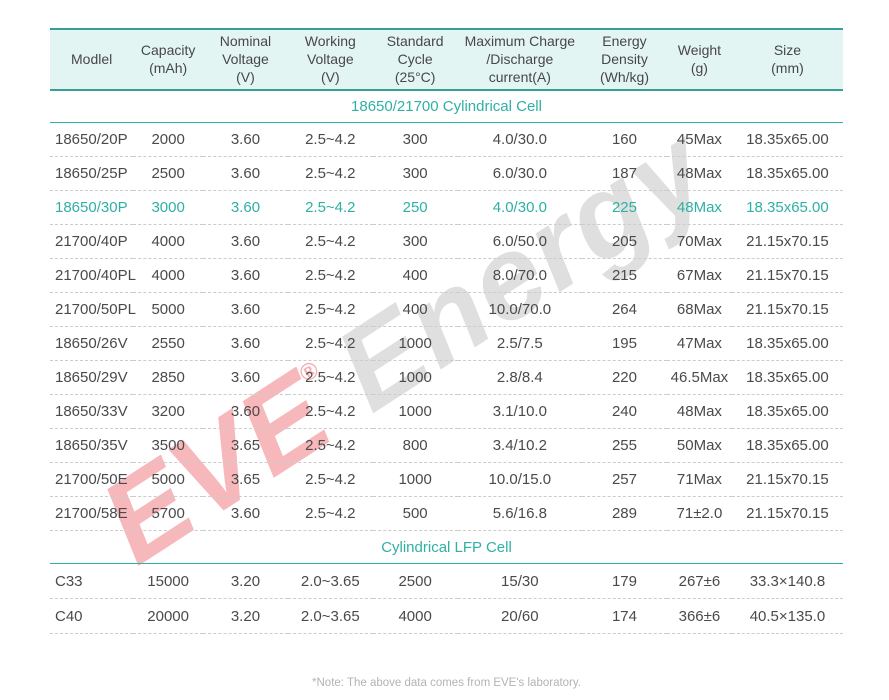 The height and width of the screenshot is (700, 889). What do you see at coordinates (699, 242) in the screenshot?
I see `value-cell: 70Max` at bounding box center [699, 242].